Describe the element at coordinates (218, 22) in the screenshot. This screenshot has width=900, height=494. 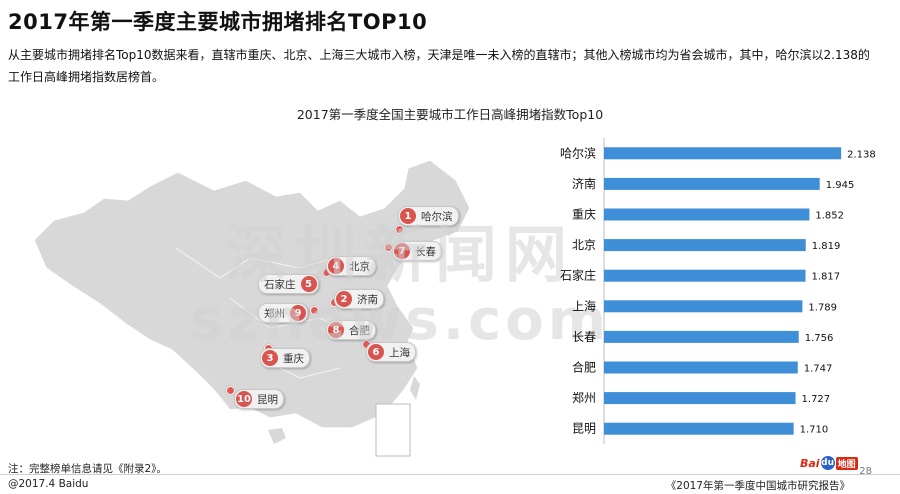
I see `page-title: 2017年第一季度主要城市拥堵排名TOP10` at that location.